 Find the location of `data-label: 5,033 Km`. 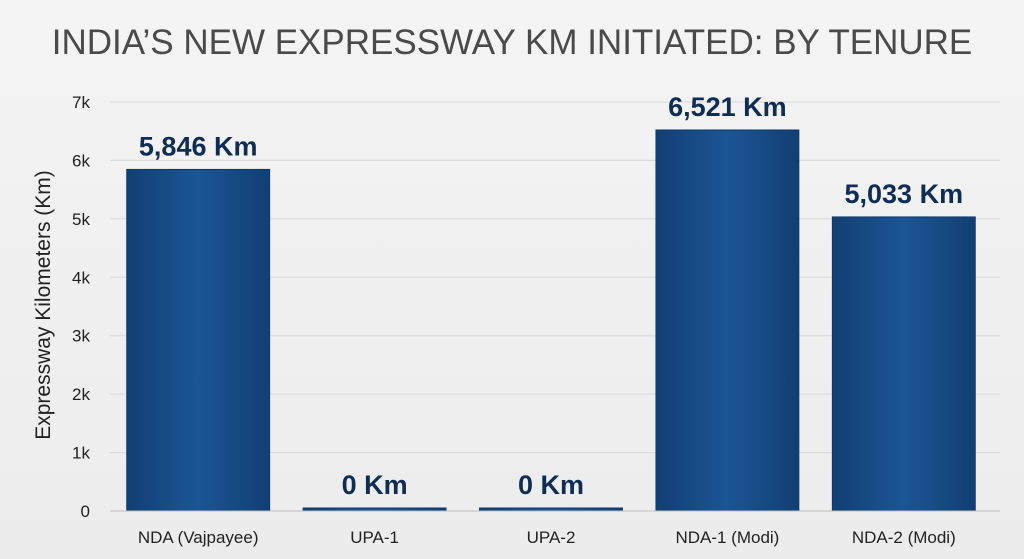

data-label: 5,033 Km is located at coordinates (904, 194).